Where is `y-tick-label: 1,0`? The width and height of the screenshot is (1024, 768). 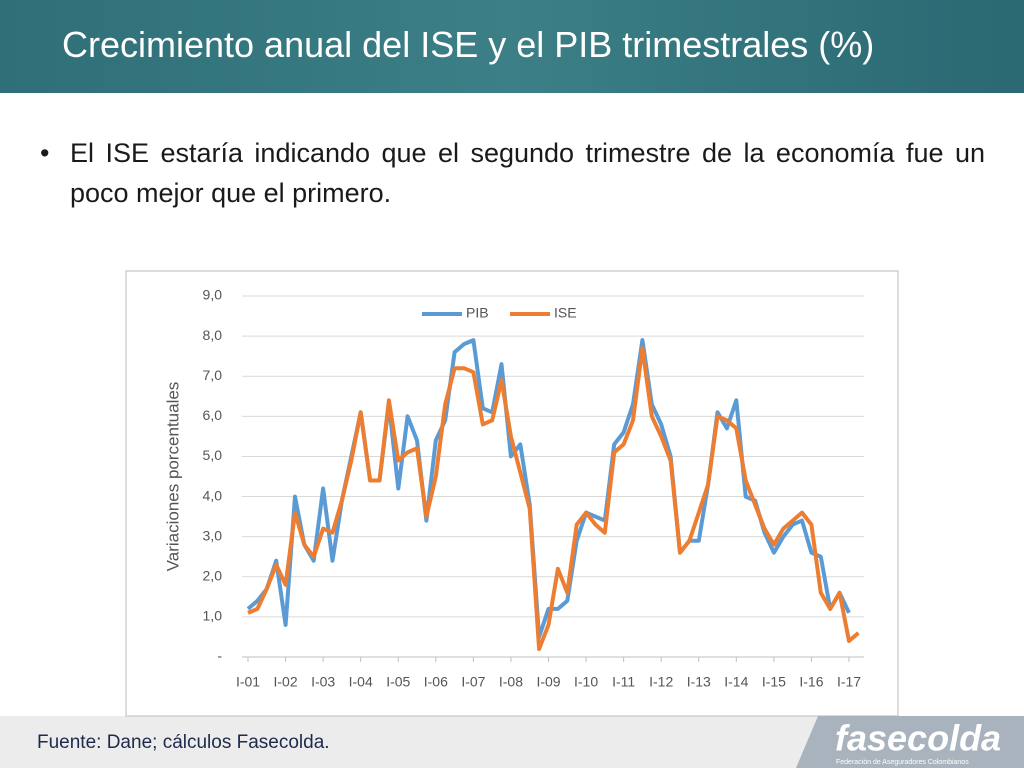
y-tick-label: 1,0 is located at coordinates (213, 616).